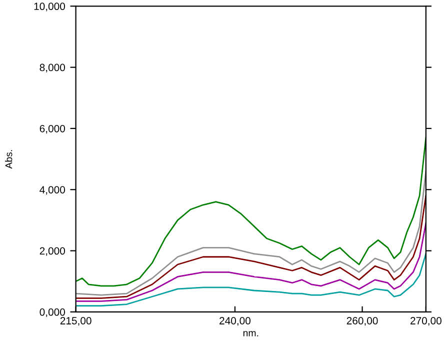 The image size is (446, 342). What do you see at coordinates (52, 129) in the screenshot?
I see `y-tick-label: 6,000` at bounding box center [52, 129].